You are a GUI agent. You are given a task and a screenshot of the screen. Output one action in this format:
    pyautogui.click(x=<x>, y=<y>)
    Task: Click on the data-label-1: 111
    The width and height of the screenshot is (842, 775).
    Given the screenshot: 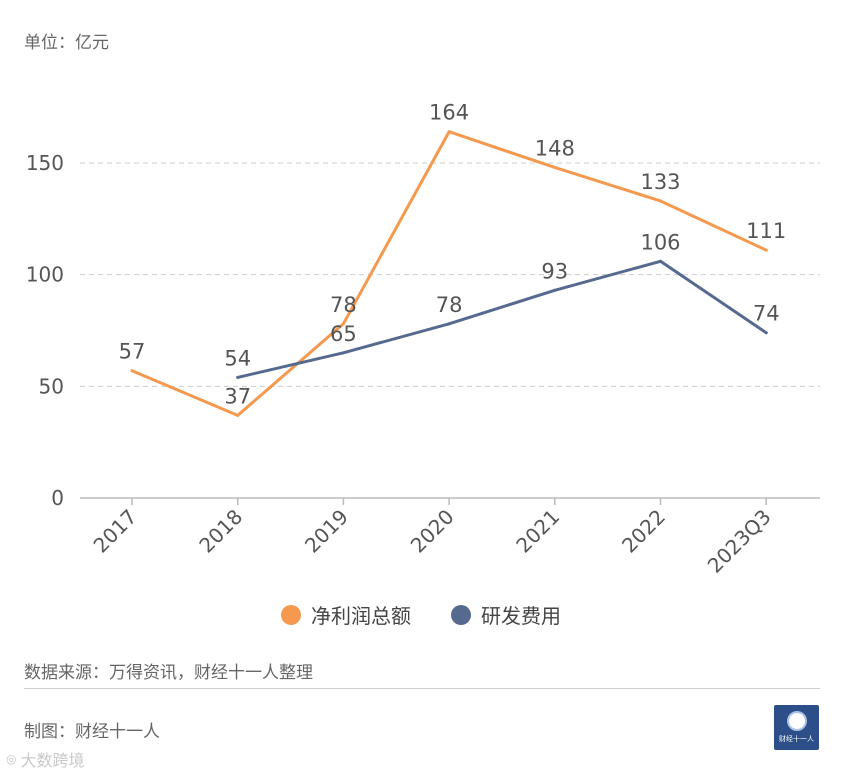 What is the action you would take?
    pyautogui.click(x=766, y=231)
    